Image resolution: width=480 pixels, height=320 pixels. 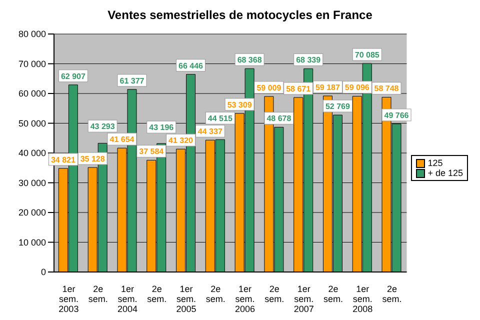 I want to click on y-tick-label: 10 000, so click(x=32, y=242).